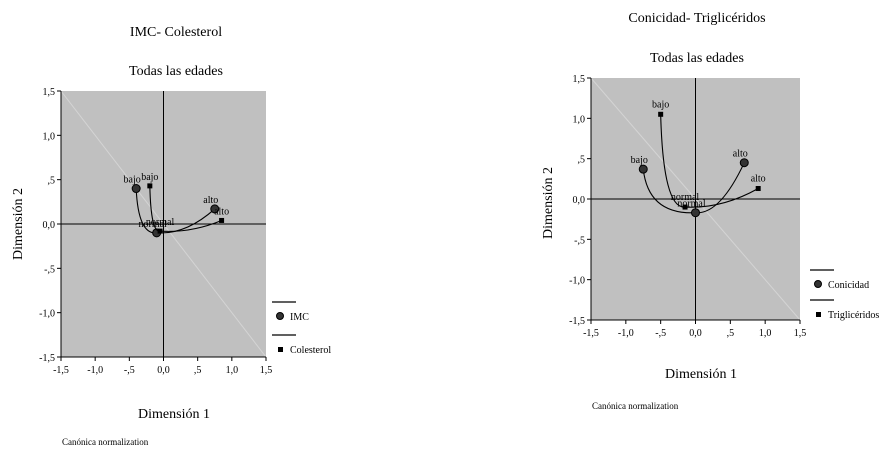 The image size is (893, 452). Describe the element at coordinates (301, 328) in the screenshot. I see `legend: IMC Colesterol` at that location.